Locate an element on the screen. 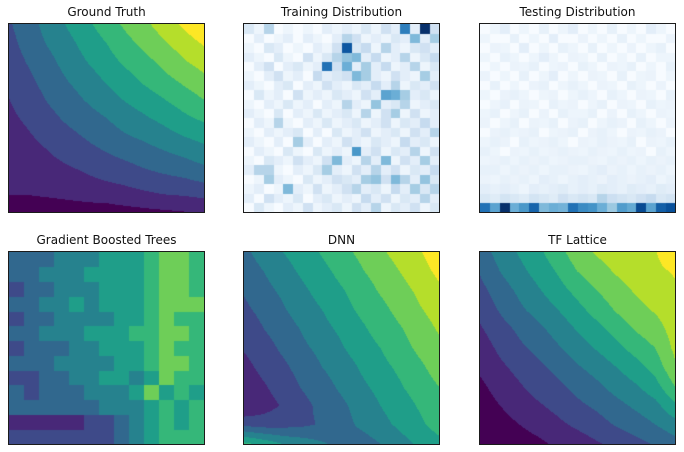 Image resolution: width=684 pixels, height=452 pixels. dnn-title: DNN is located at coordinates (341, 240).